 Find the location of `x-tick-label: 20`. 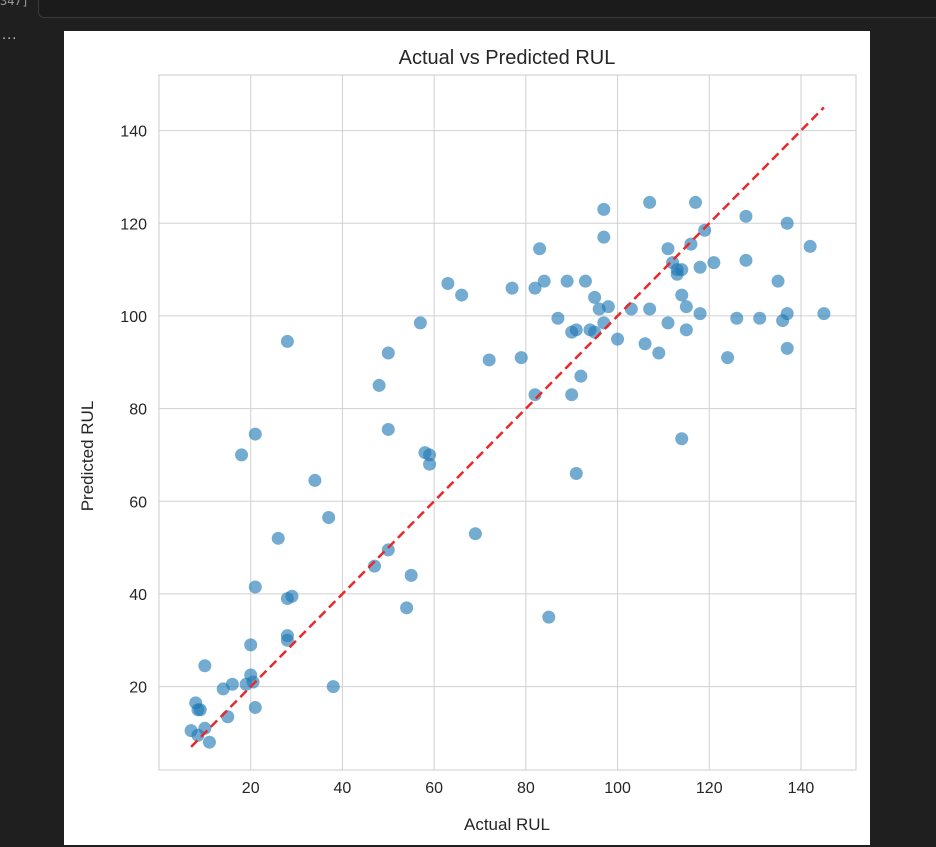

x-tick-label: 20 is located at coordinates (251, 788).